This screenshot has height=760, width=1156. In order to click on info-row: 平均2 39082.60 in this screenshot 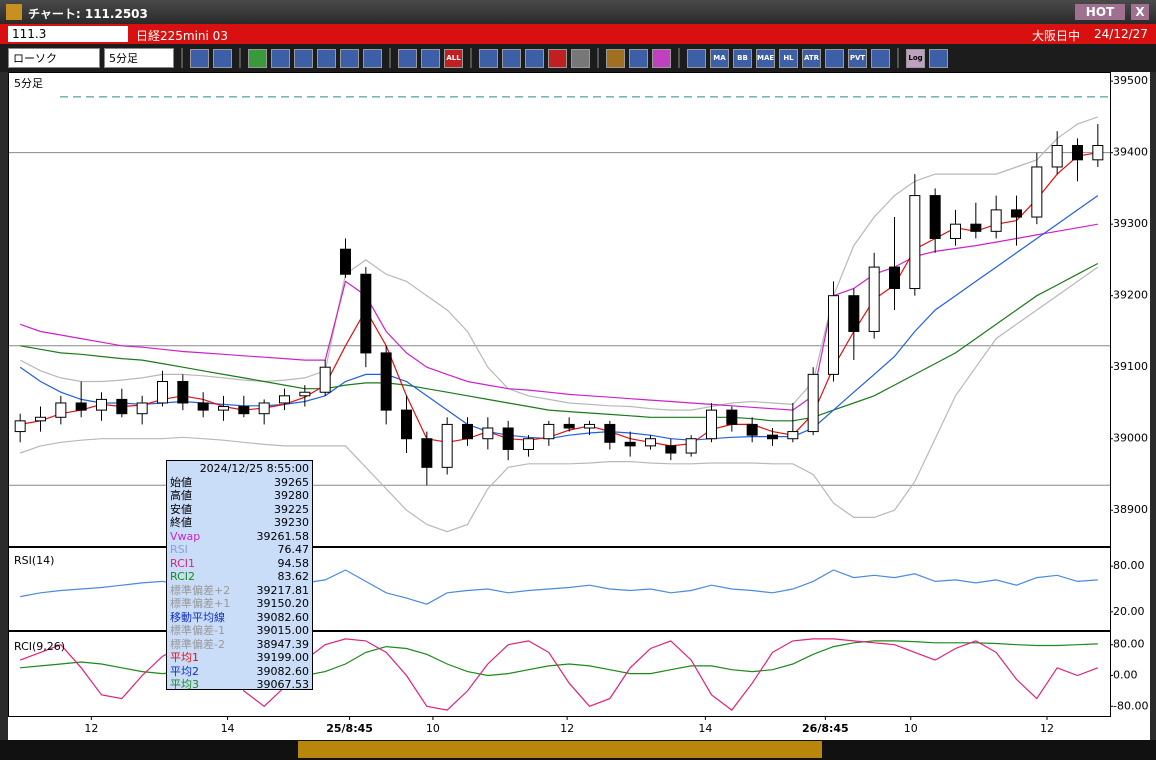, I will do `click(239, 672)`.